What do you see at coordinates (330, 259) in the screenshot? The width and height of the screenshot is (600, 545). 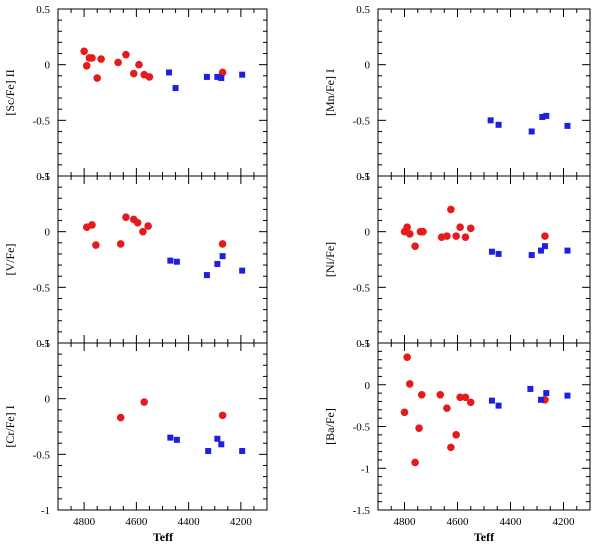 I see `y-axis-label: [Ni/Fe]` at bounding box center [330, 259].